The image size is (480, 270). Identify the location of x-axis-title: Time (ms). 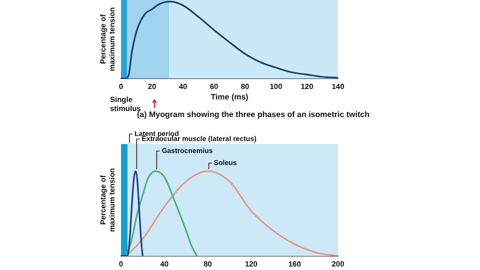
(229, 97).